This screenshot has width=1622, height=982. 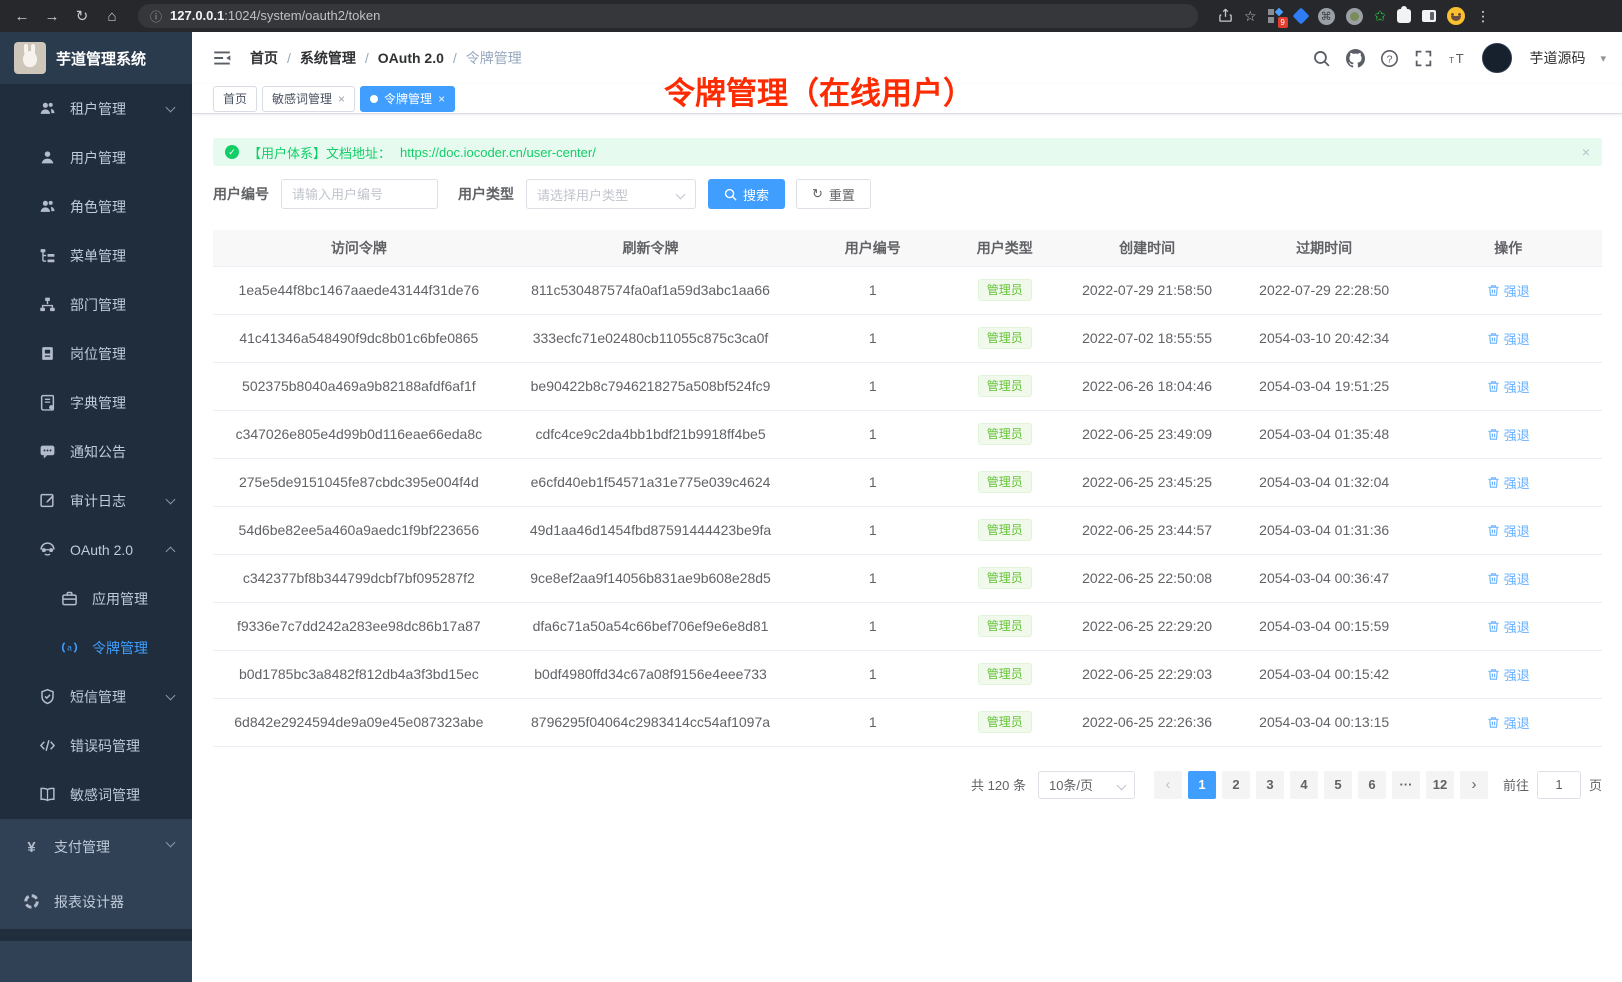 I want to click on browser-forward-button: →, so click(x=52, y=16).